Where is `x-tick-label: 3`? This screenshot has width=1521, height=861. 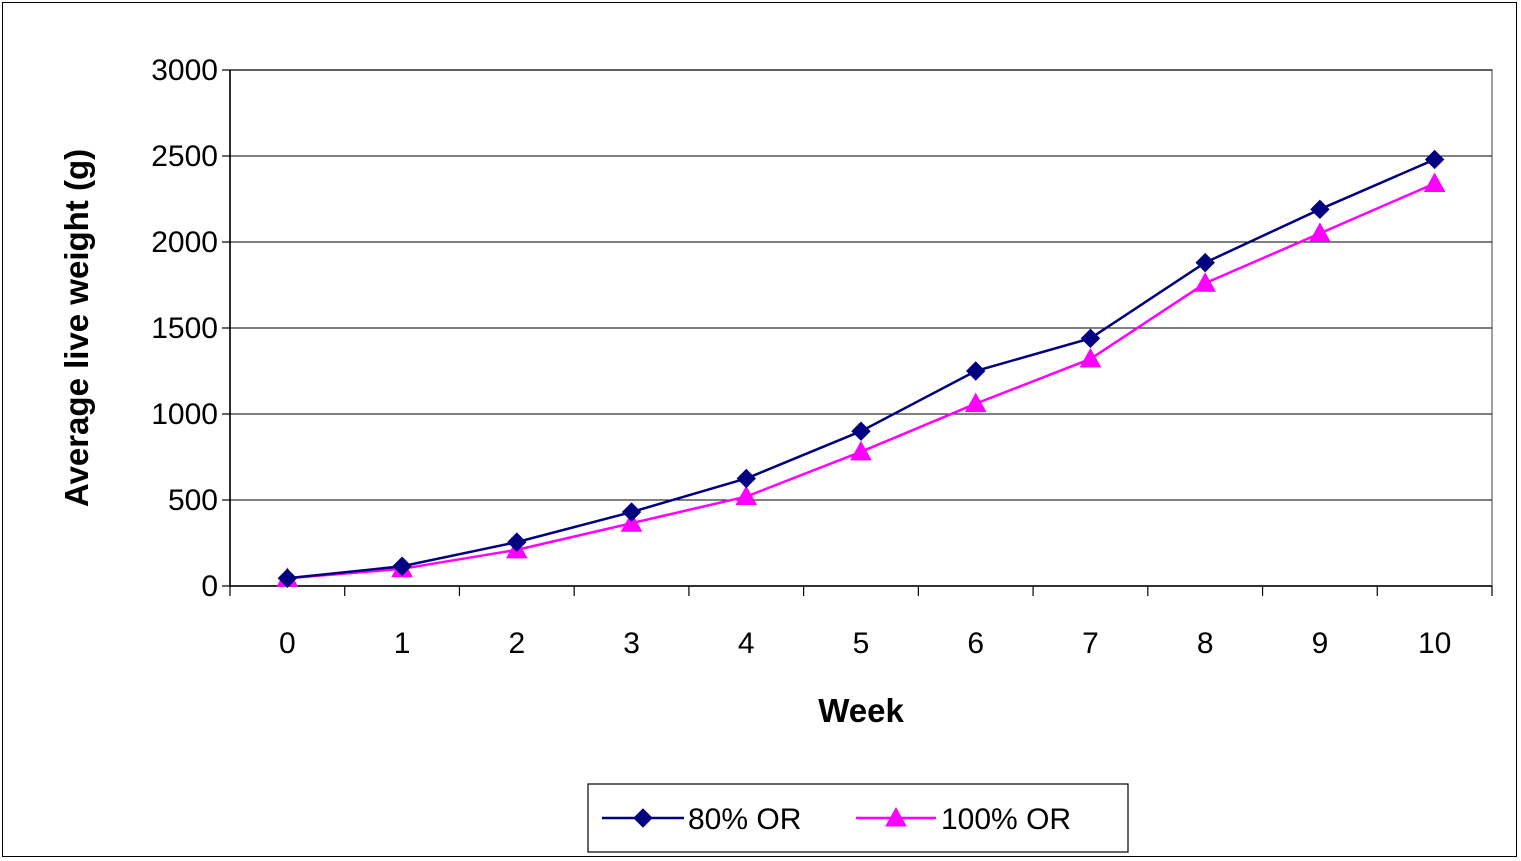
x-tick-label: 3 is located at coordinates (631, 643).